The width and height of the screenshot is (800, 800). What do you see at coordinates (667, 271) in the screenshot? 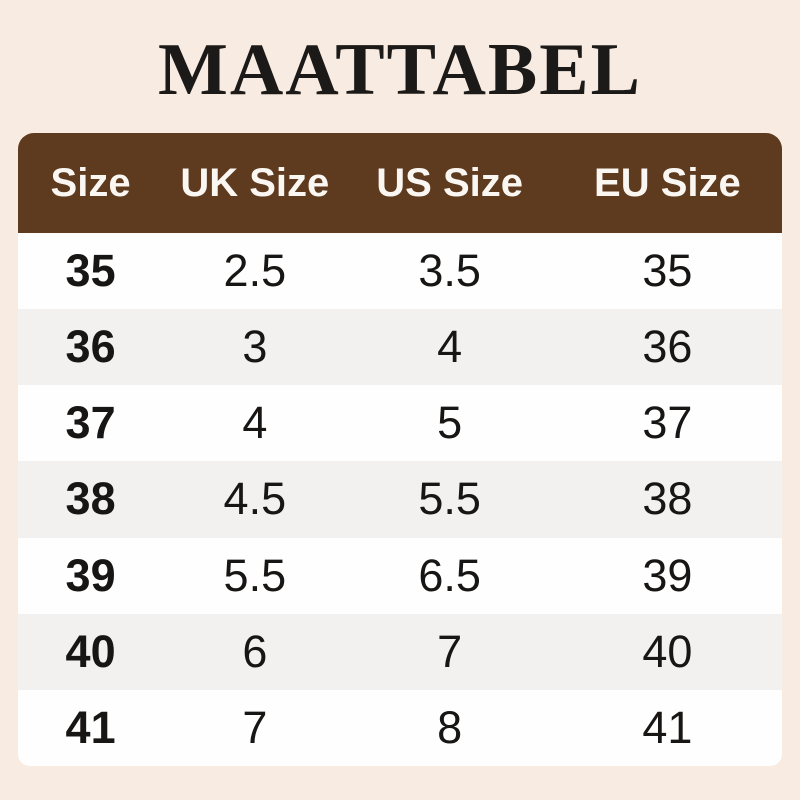
I see `cell-eu: 35` at bounding box center [667, 271].